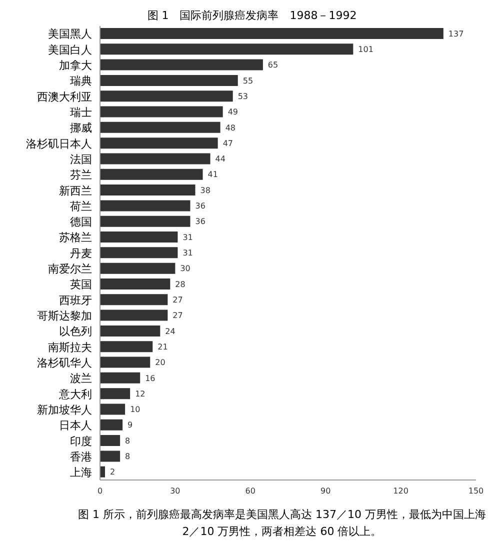  I want to click on data-label: 24, so click(170, 331).